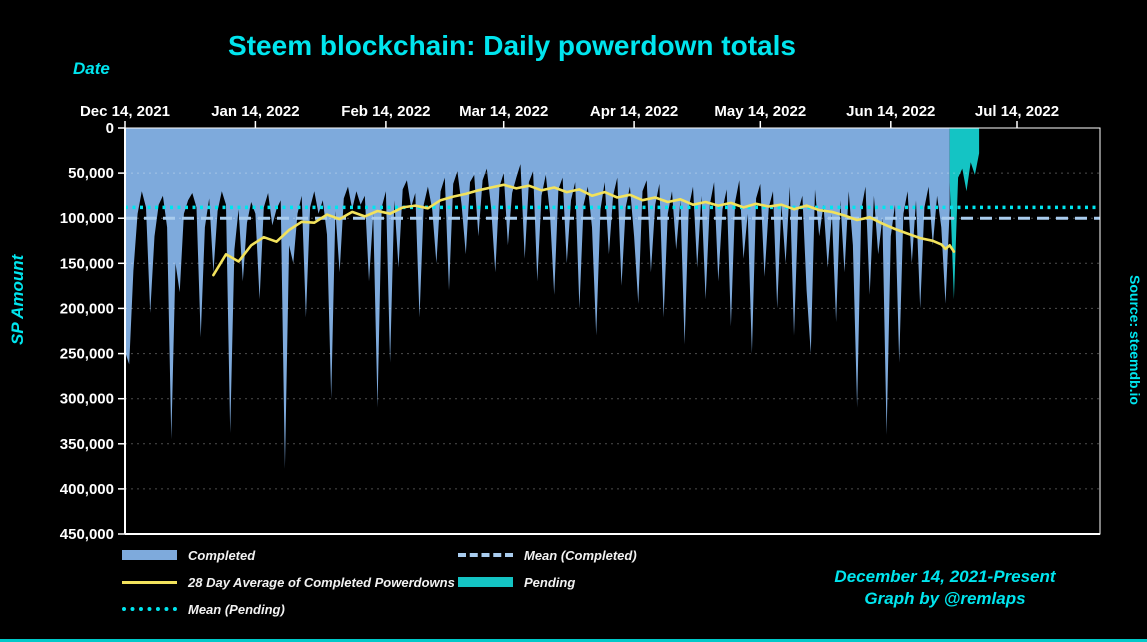 This screenshot has width=1147, height=642. I want to click on legend-item-mean-pending: Mean (Pending), so click(203, 609).